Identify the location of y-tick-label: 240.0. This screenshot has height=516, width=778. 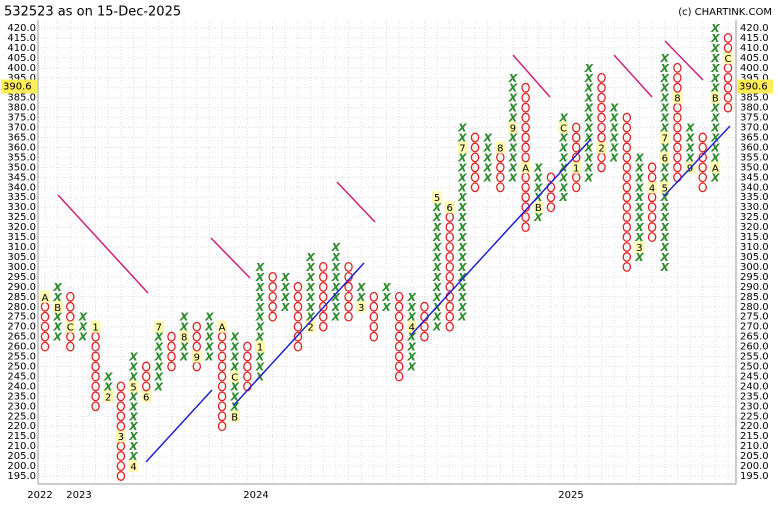
(754, 386).